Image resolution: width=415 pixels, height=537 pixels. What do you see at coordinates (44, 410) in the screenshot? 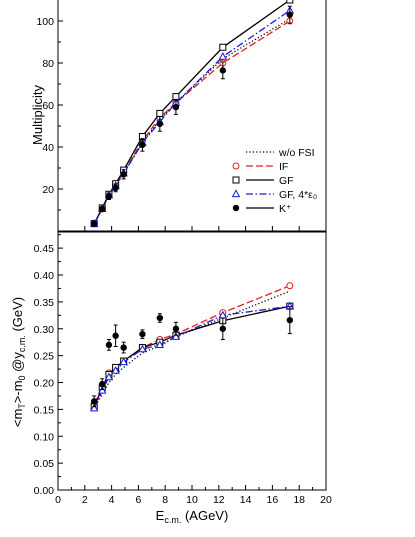
I see `bottom-y-tick-label: 0.15` at bounding box center [44, 410].